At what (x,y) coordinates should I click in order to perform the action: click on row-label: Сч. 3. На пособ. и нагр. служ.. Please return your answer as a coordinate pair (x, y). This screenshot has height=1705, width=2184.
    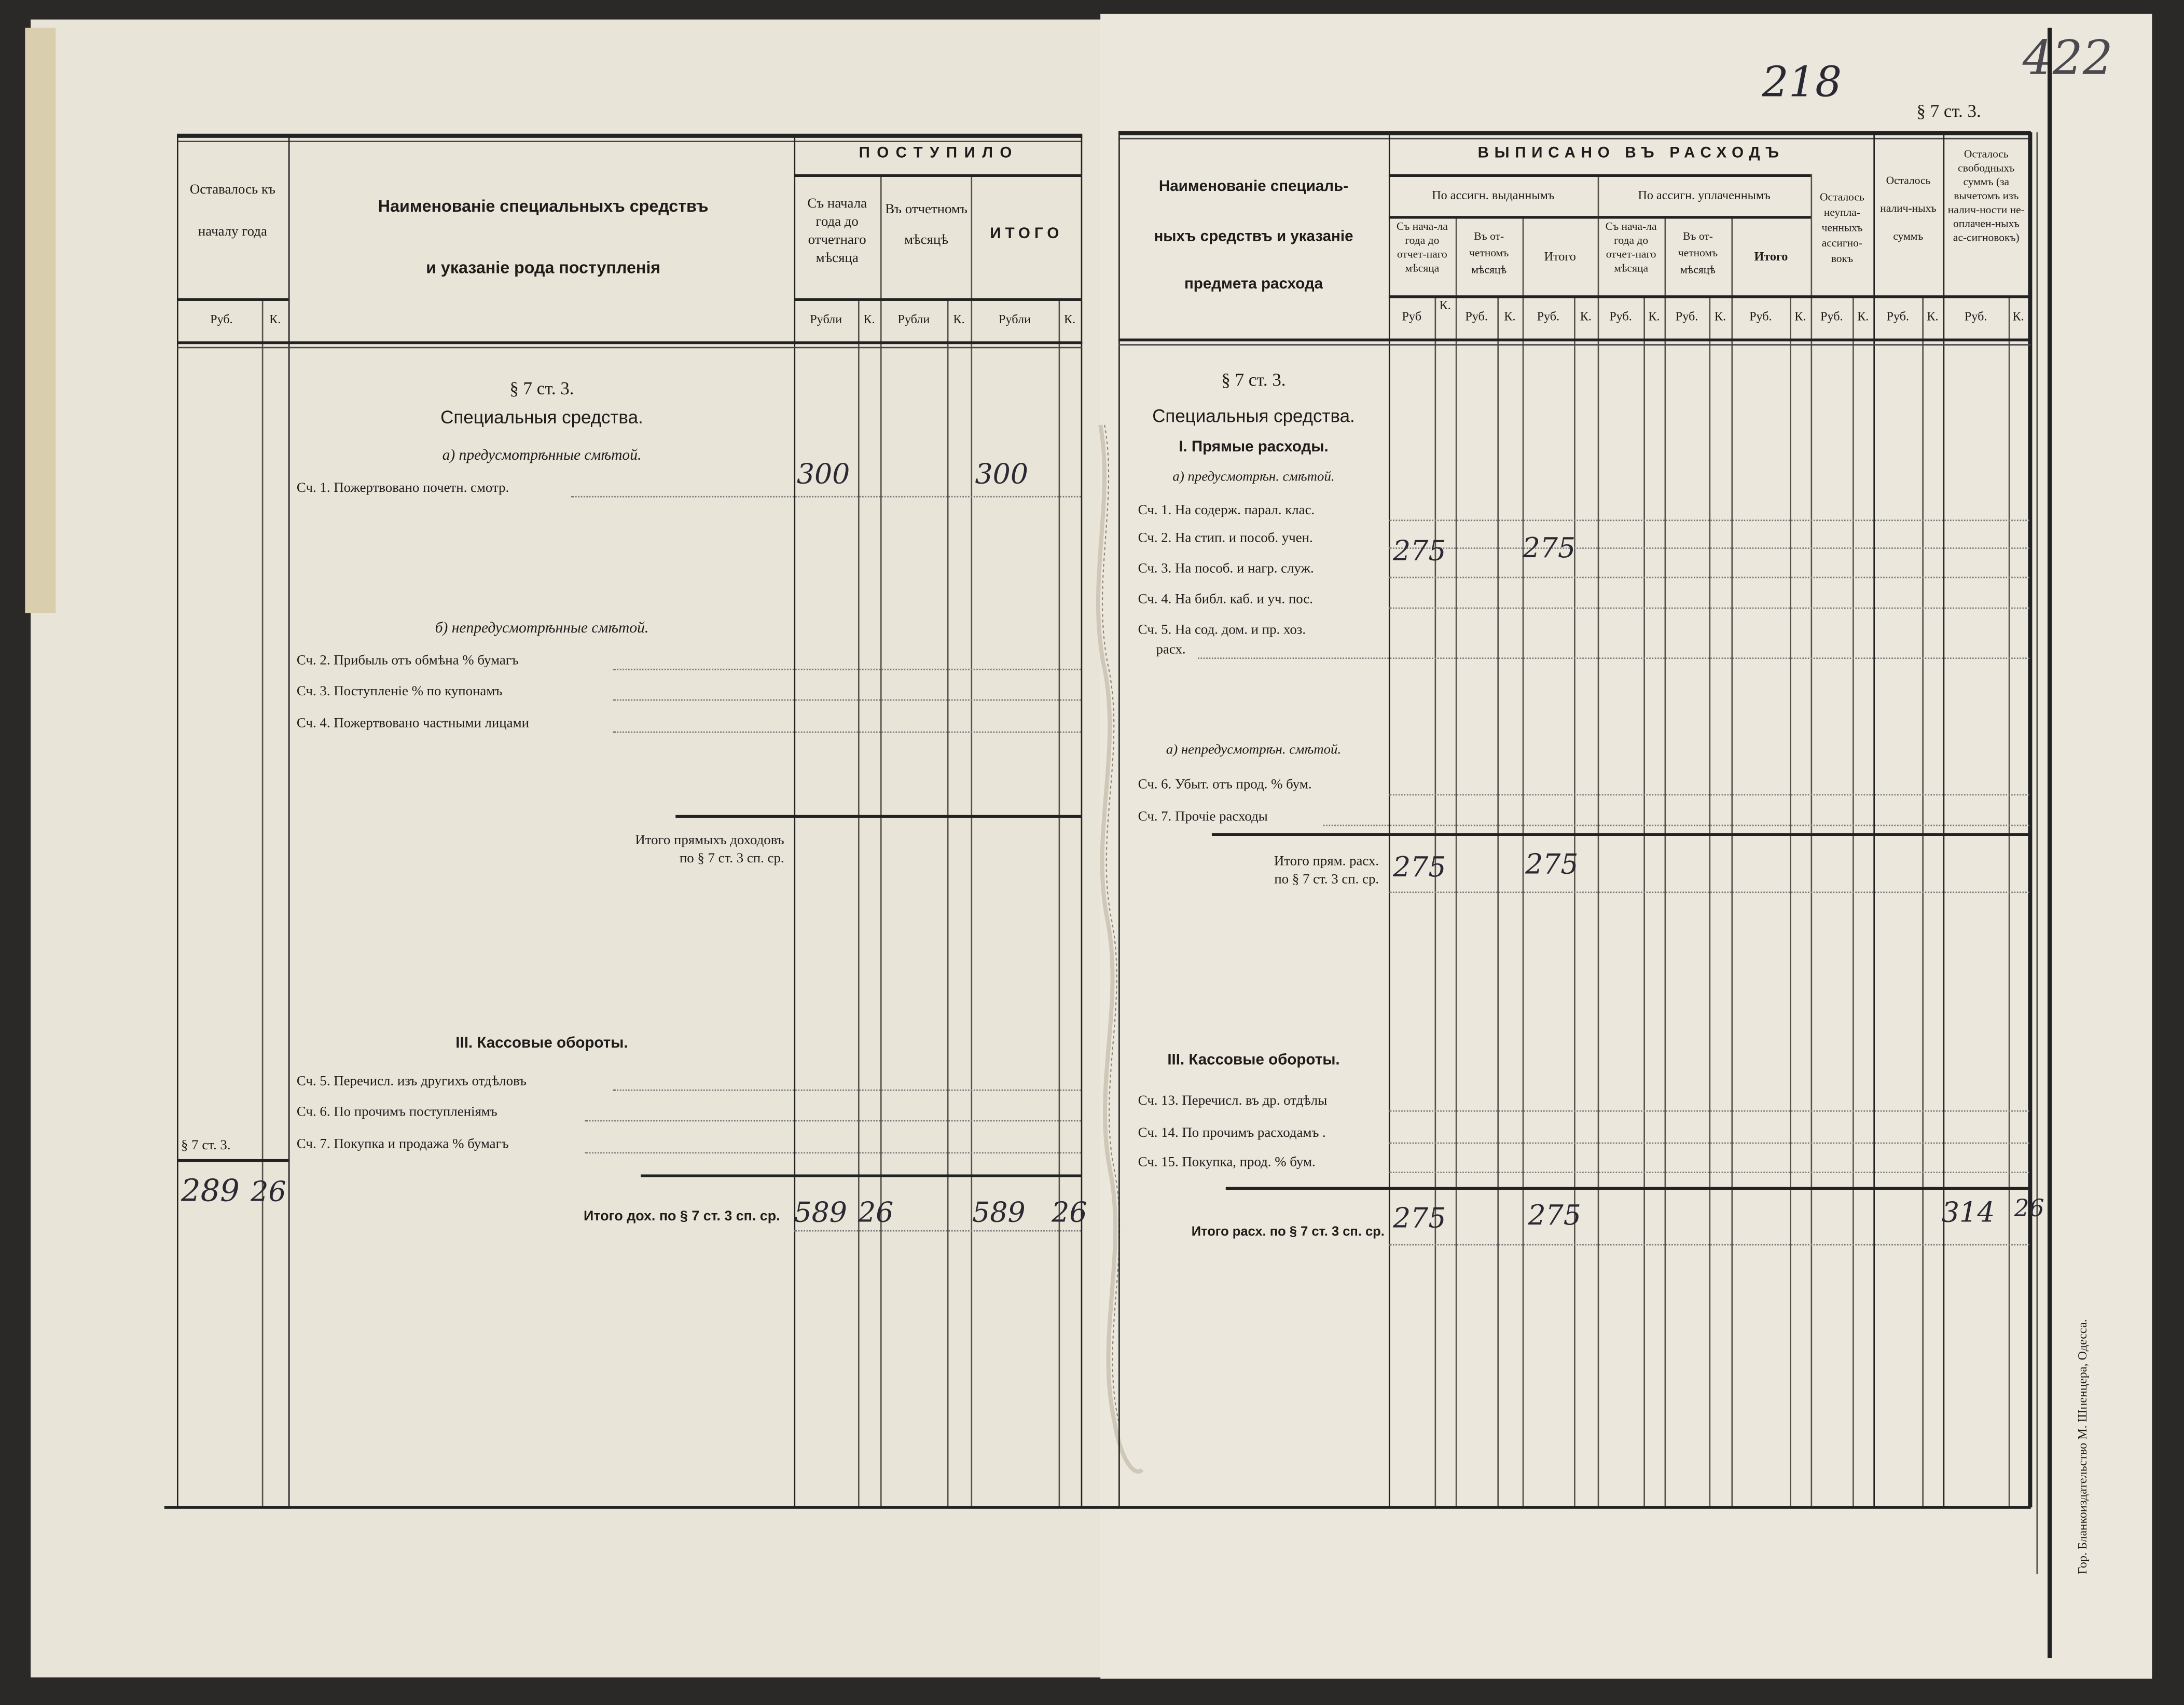
    Looking at the image, I should click on (1226, 569).